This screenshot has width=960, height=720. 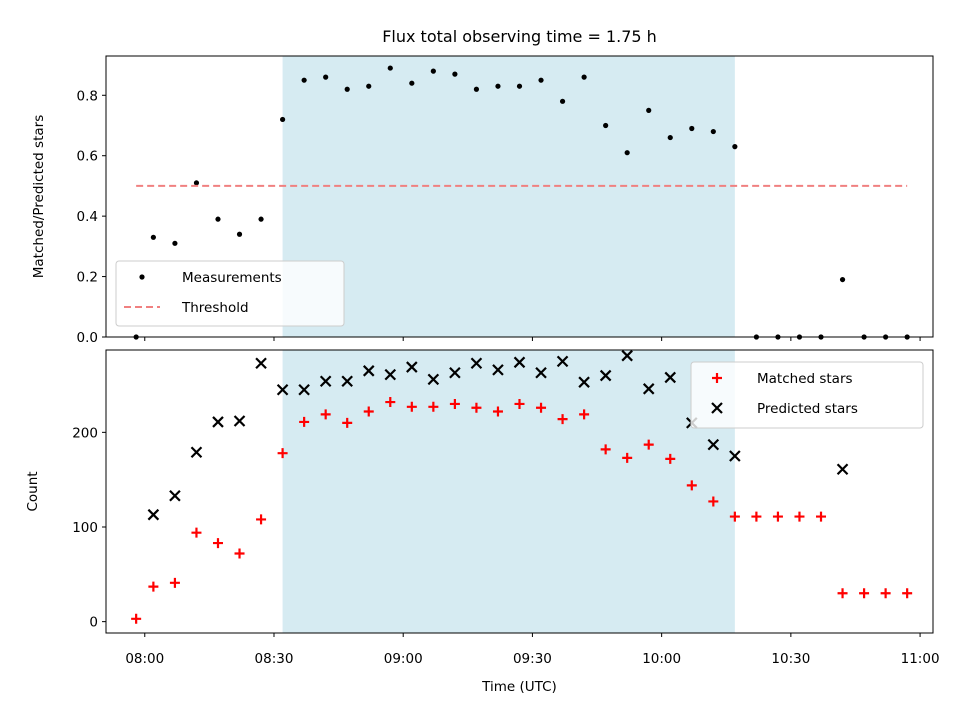 I want to click on top-y-ticks: 0.0 0.2 0.4 0.6 0.8, so click(x=91, y=217).